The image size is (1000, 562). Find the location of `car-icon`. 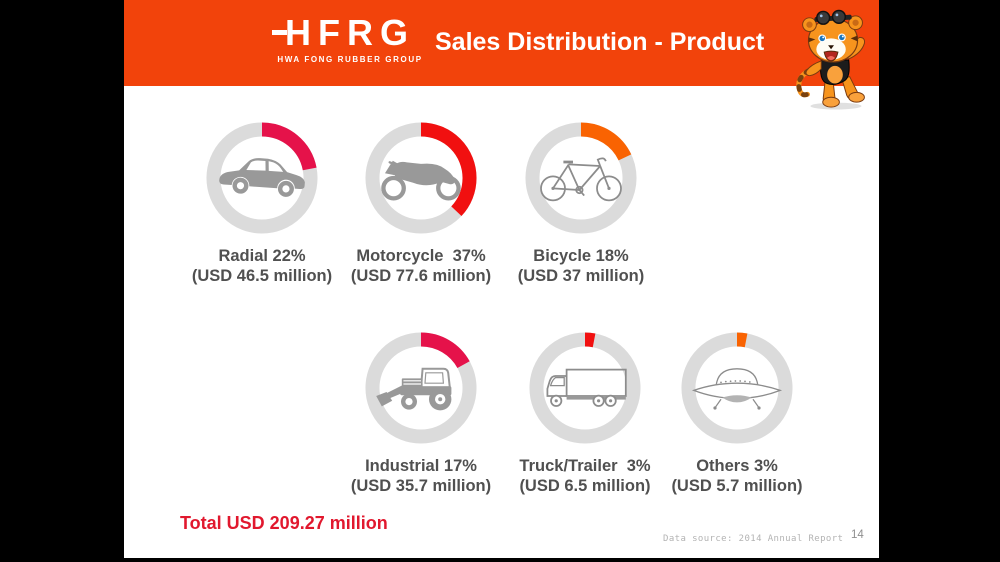

car-icon is located at coordinates (261, 176).